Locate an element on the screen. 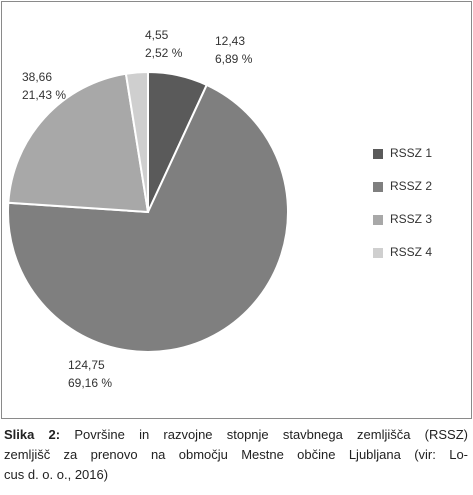 The height and width of the screenshot is (495, 473). legend-label: RSSZ 4 is located at coordinates (411, 252).